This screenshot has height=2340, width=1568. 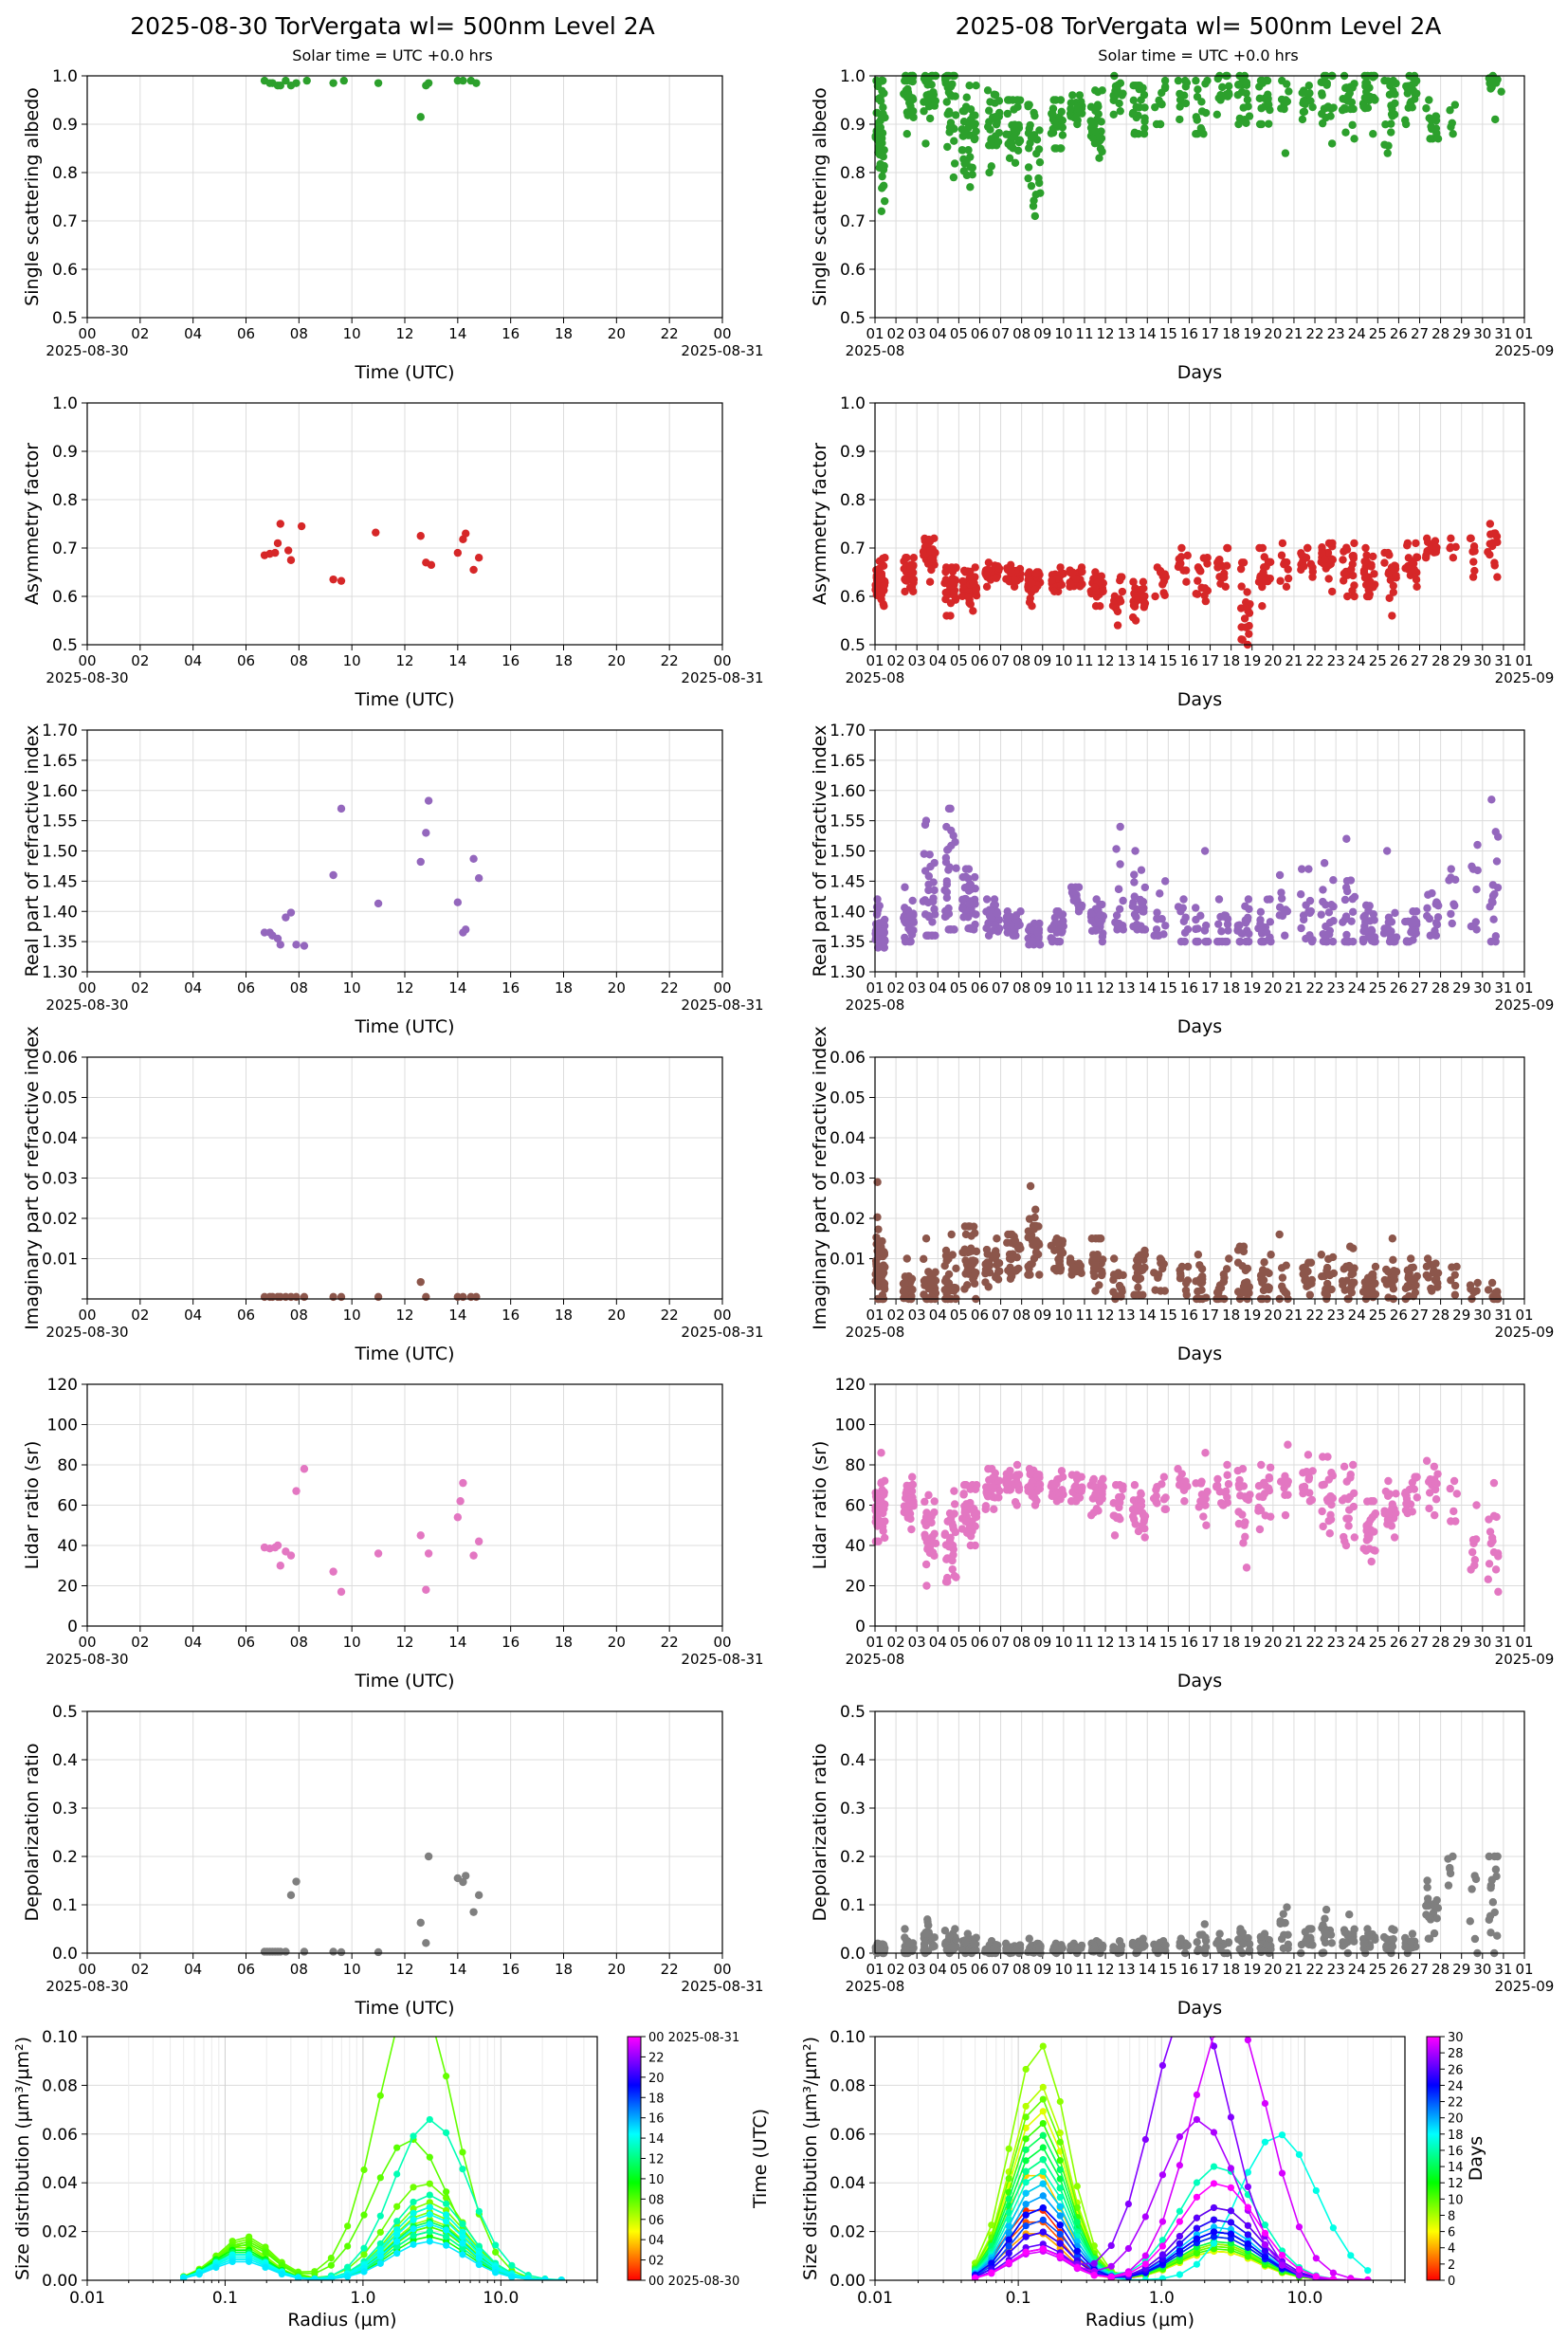 What do you see at coordinates (980, 333) in the screenshot?
I see `monthly-1-xtick-label: 06` at bounding box center [980, 333].